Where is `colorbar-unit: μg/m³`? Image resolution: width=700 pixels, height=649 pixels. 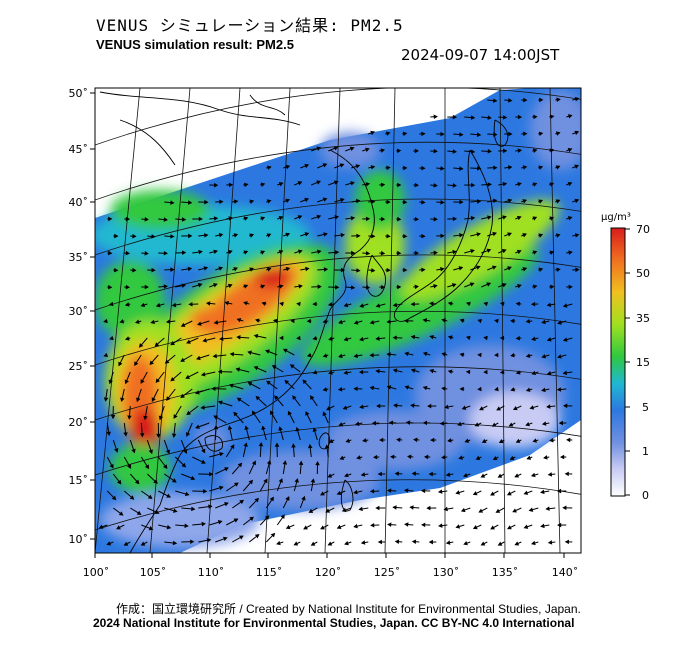 colorbar-unit: μg/m³ is located at coordinates (616, 217).